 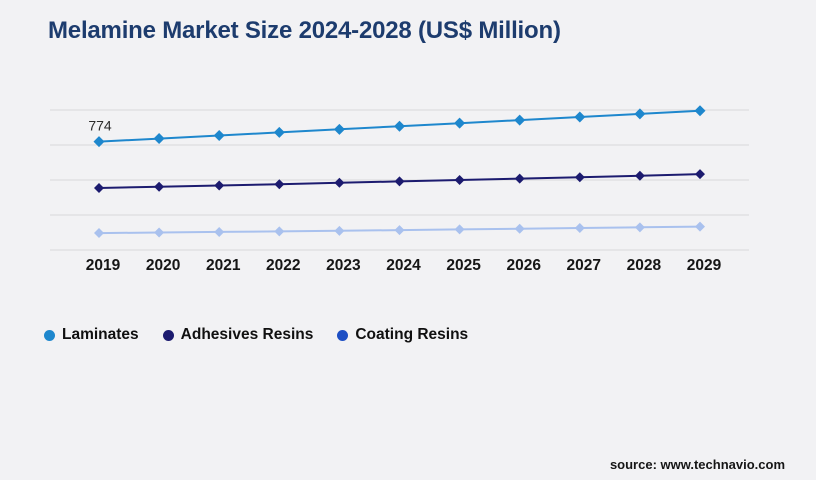 I want to click on marker-laminates-2025, so click(x=460, y=123).